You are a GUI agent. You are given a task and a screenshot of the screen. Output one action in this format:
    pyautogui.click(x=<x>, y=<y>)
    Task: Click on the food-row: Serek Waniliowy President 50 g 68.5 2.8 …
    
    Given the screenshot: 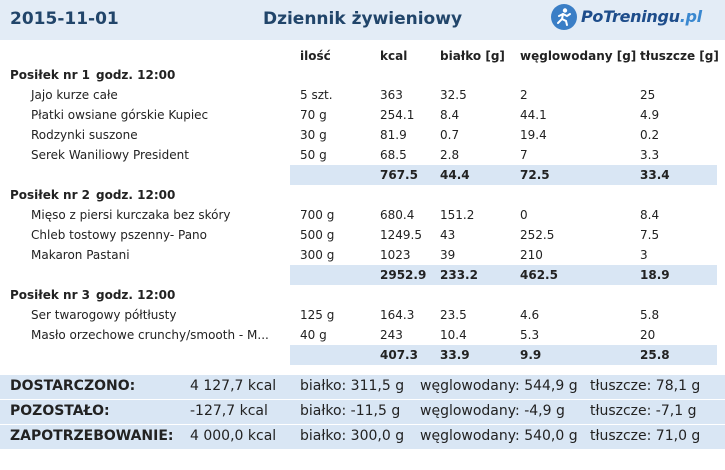 What is the action you would take?
    pyautogui.click(x=362, y=155)
    